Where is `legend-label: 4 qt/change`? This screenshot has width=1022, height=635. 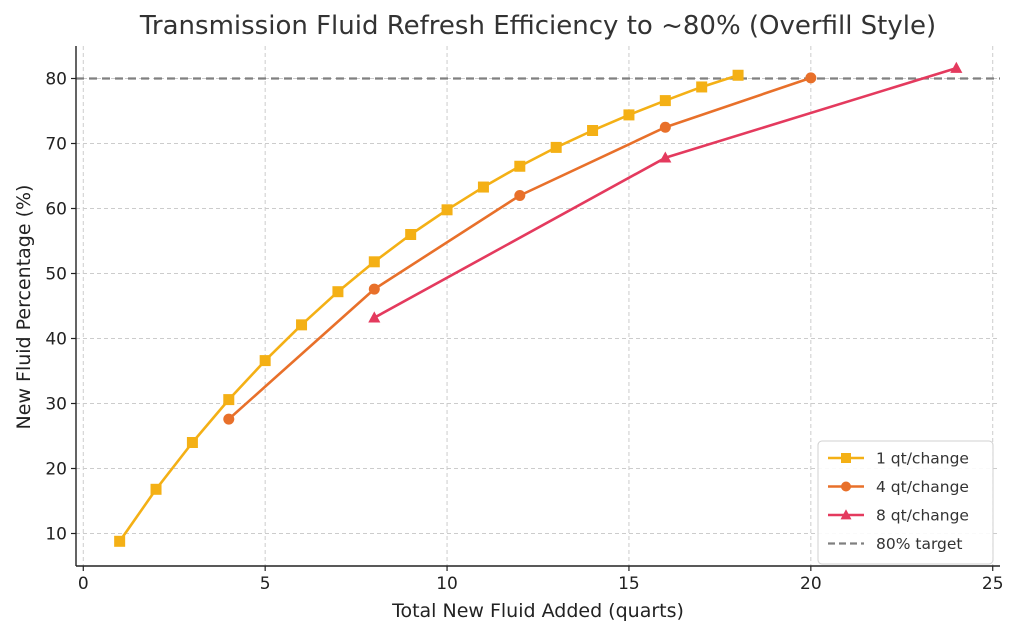 legend-label: 4 qt/change is located at coordinates (922, 487).